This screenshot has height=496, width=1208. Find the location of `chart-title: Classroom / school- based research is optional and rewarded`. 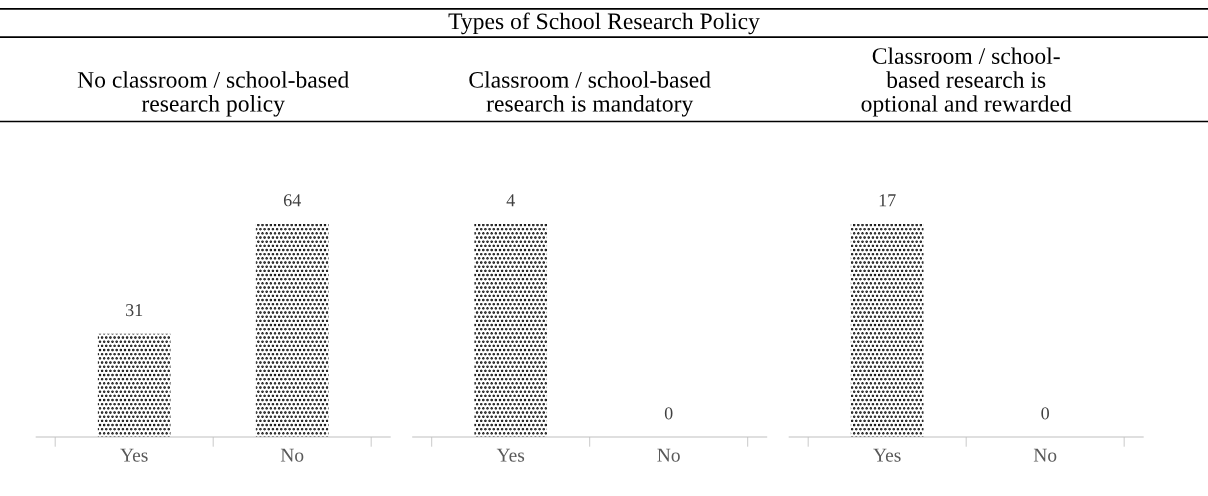

chart-title: Classroom / school- based research is optional and rewarded is located at coordinates (966, 82).